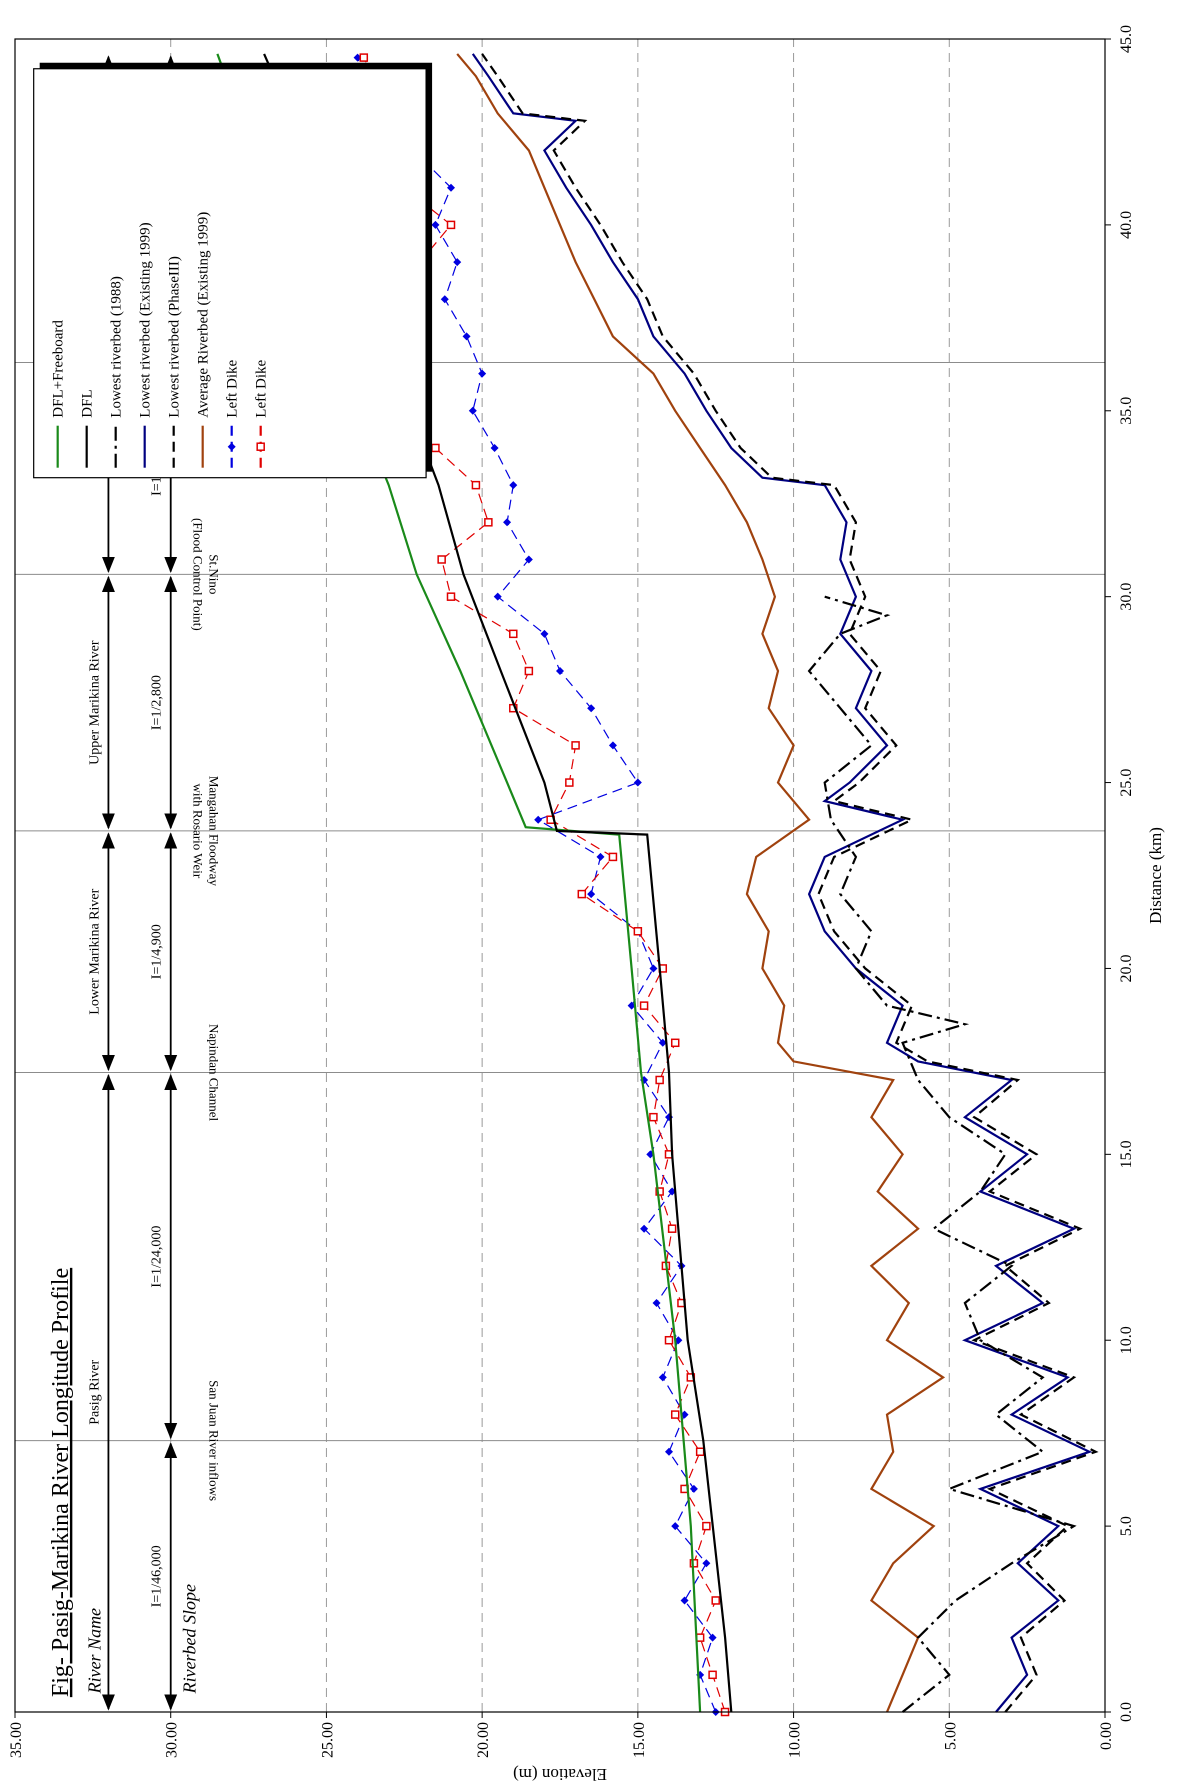 This screenshot has width=1197, height=1787. What do you see at coordinates (1106, 1736) in the screenshot?
I see `y-tick-label: 0.00` at bounding box center [1106, 1736].